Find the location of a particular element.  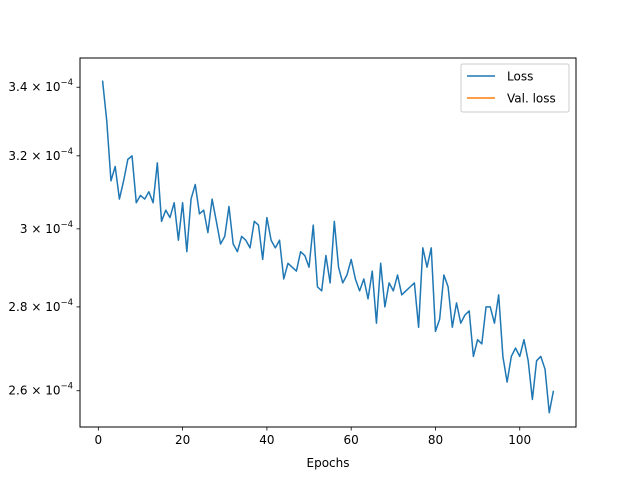

x-axis-label: Epochs is located at coordinates (328, 463).